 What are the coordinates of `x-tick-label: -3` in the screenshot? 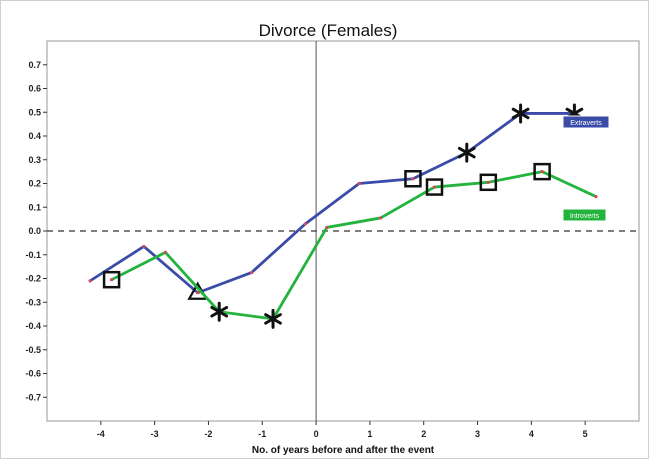 It's located at (155, 434).